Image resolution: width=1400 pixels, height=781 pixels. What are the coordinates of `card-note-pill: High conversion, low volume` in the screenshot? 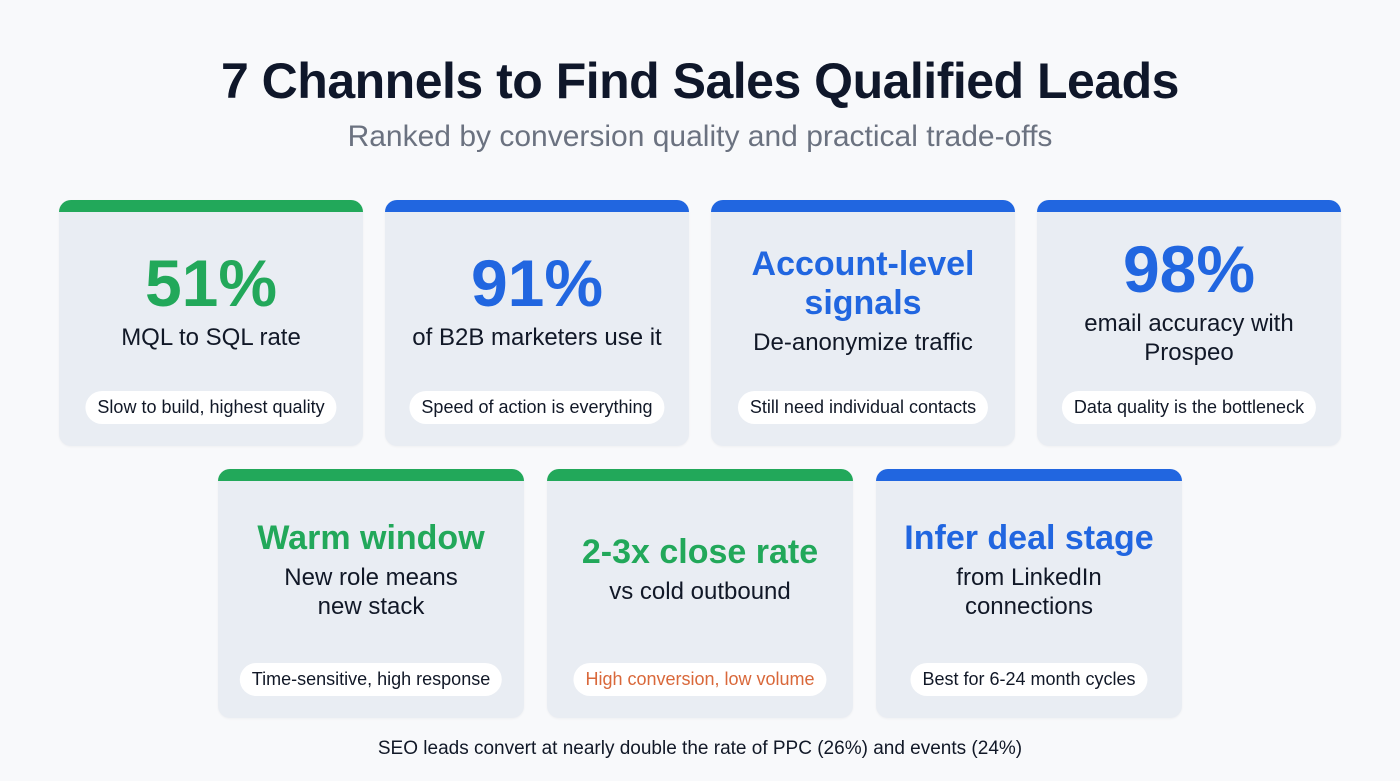 It's located at (700, 679).